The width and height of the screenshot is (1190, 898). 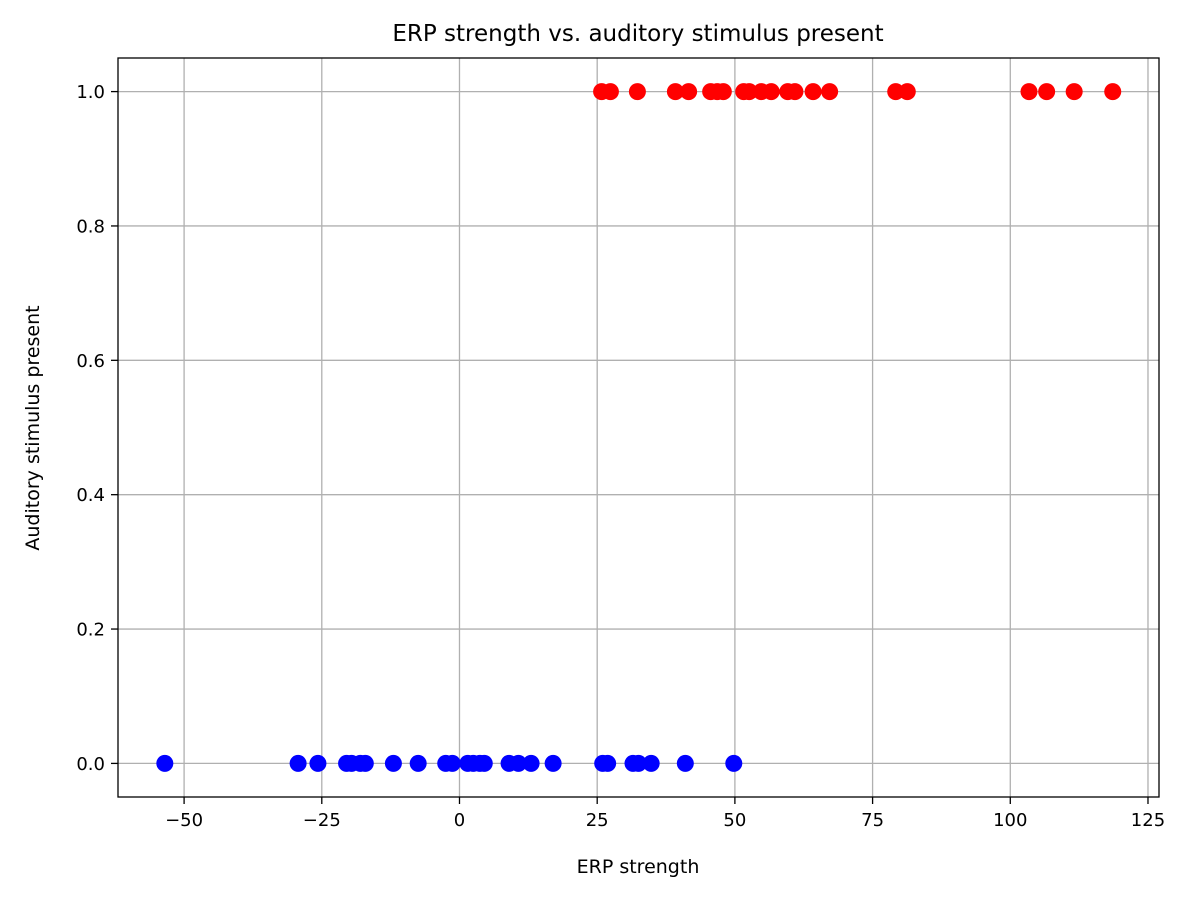 What do you see at coordinates (90, 495) in the screenshot?
I see `y-tick-label: 0.4` at bounding box center [90, 495].